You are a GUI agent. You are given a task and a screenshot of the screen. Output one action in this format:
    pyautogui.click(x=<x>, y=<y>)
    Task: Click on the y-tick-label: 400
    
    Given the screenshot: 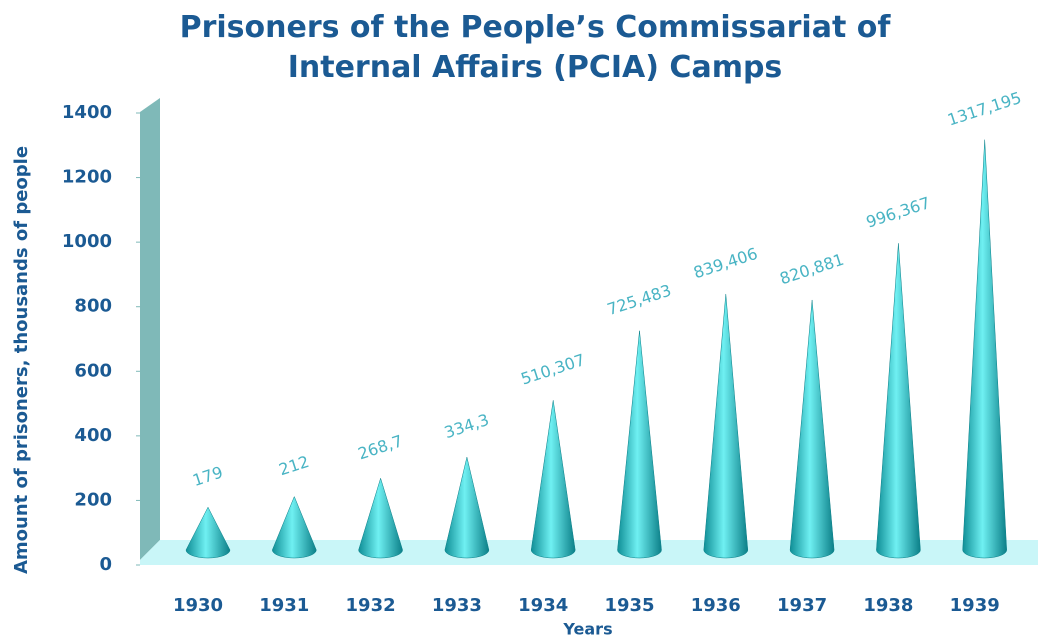 What is the action you would take?
    pyautogui.click(x=93, y=435)
    